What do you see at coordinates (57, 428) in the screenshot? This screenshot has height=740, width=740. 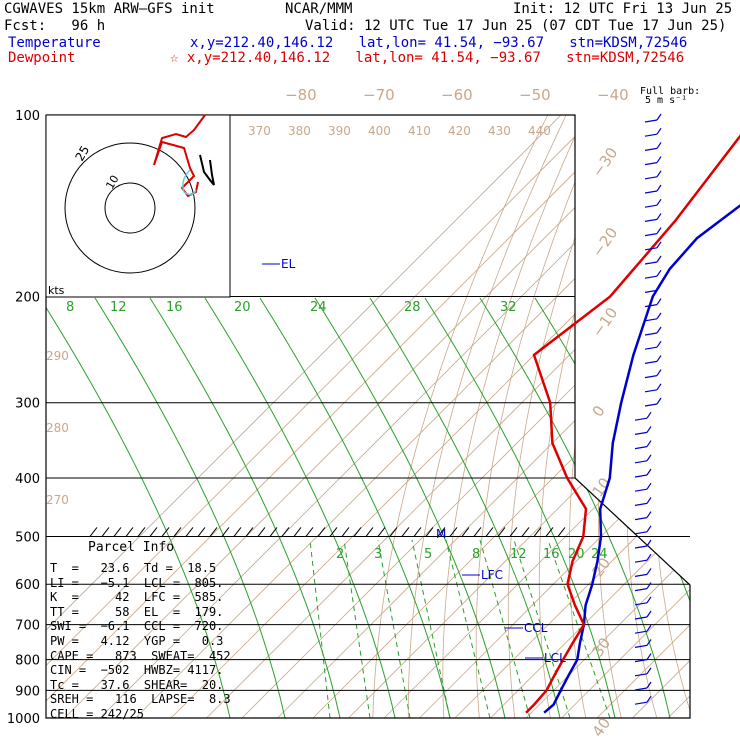 I see `theta-e-label: 280` at bounding box center [57, 428].